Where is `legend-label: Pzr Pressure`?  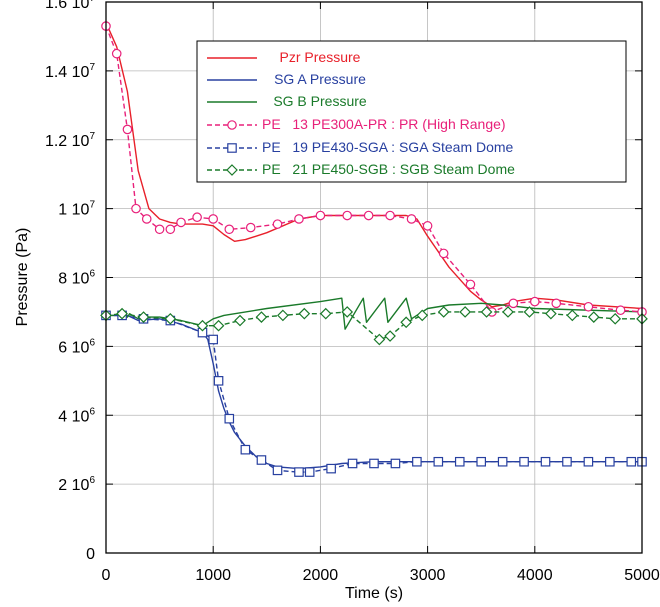
legend-label: Pzr Pressure is located at coordinates (320, 57).